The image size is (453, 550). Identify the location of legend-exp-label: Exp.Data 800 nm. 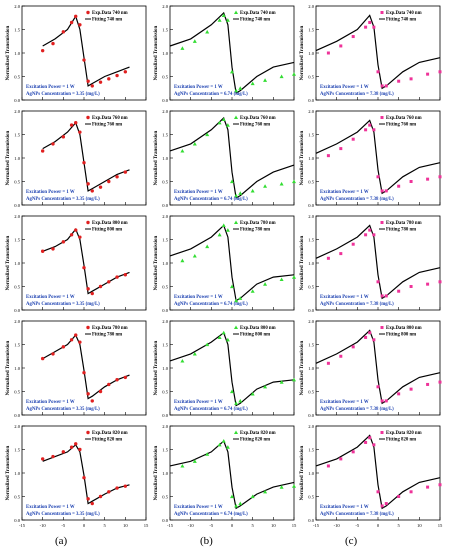
(258, 328).